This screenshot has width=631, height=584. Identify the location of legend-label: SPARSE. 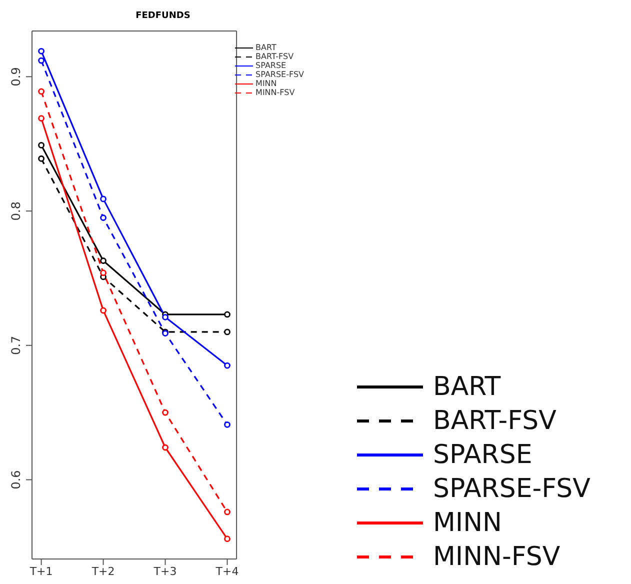
(271, 65).